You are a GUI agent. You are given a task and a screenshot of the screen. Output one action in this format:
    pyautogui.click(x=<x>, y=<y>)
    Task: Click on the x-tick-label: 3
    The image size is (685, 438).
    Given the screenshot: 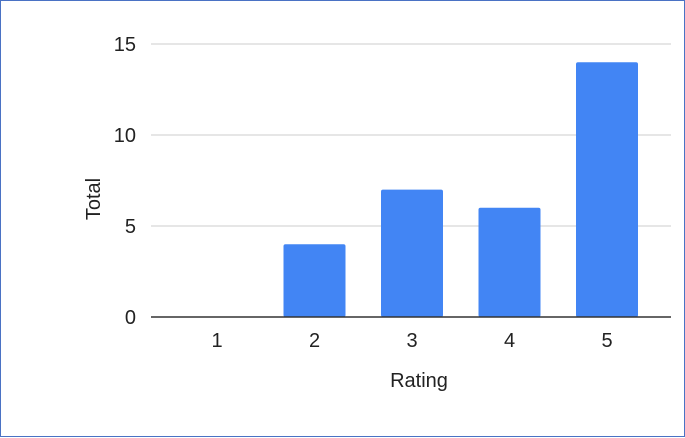 What is the action you would take?
    pyautogui.click(x=411, y=341)
    